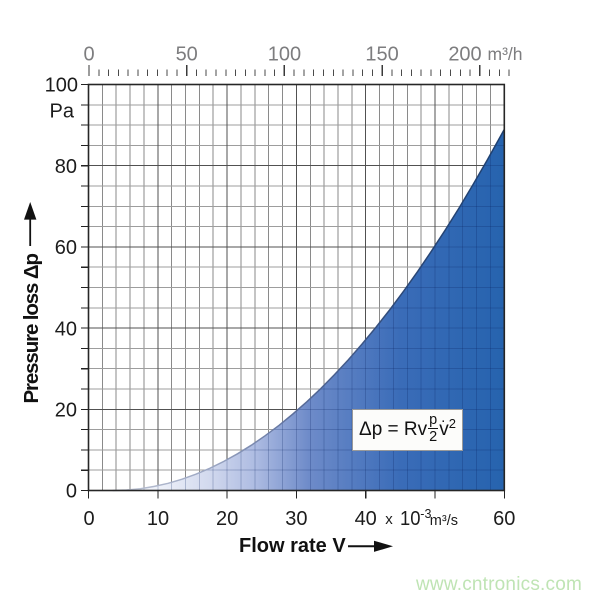 The image size is (600, 602). What do you see at coordinates (62, 112) in the screenshot?
I see `svg-text: Pa` at bounding box center [62, 112].